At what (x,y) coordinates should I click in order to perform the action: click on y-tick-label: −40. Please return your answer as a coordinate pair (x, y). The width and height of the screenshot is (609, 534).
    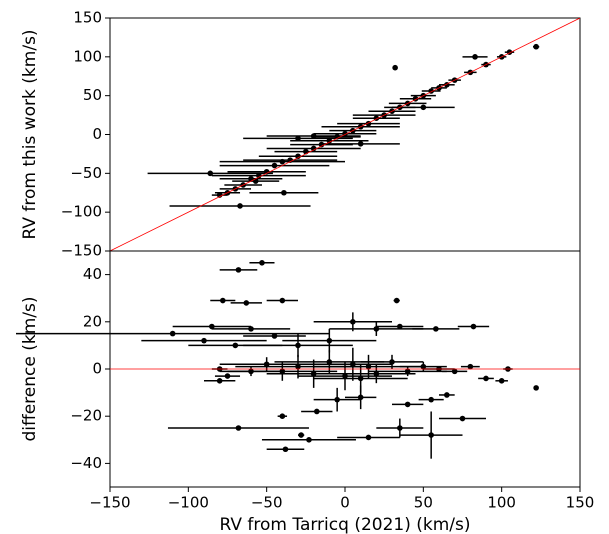
    Looking at the image, I should click on (86, 463).